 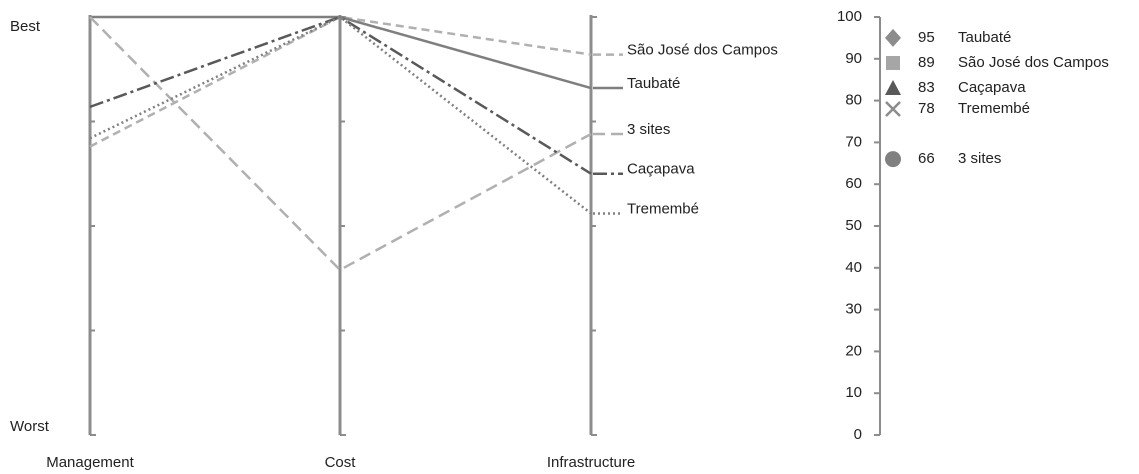 I want to click on axis-label: Cost, so click(x=341, y=462).